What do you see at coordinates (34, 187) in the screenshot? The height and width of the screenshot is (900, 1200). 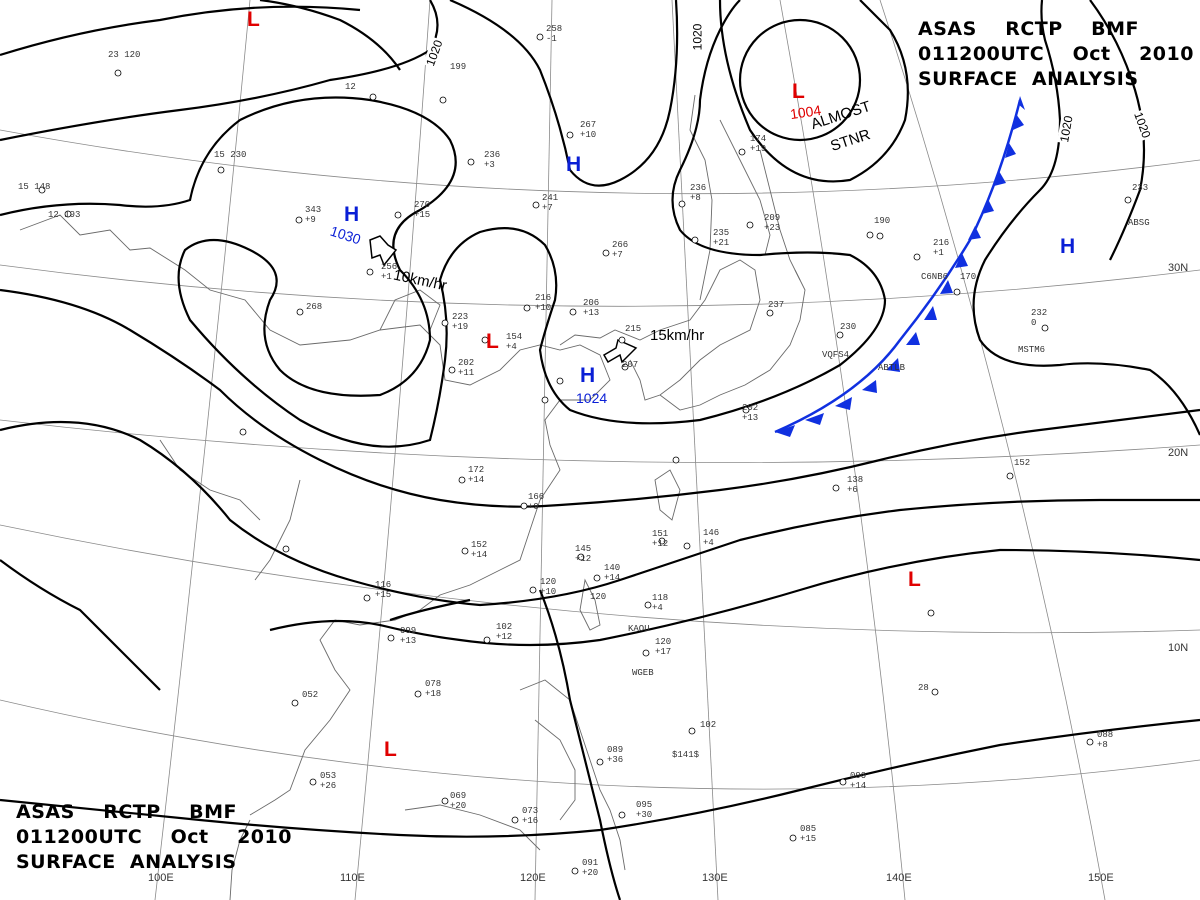 I see `station-plot: 15 148` at bounding box center [34, 187].